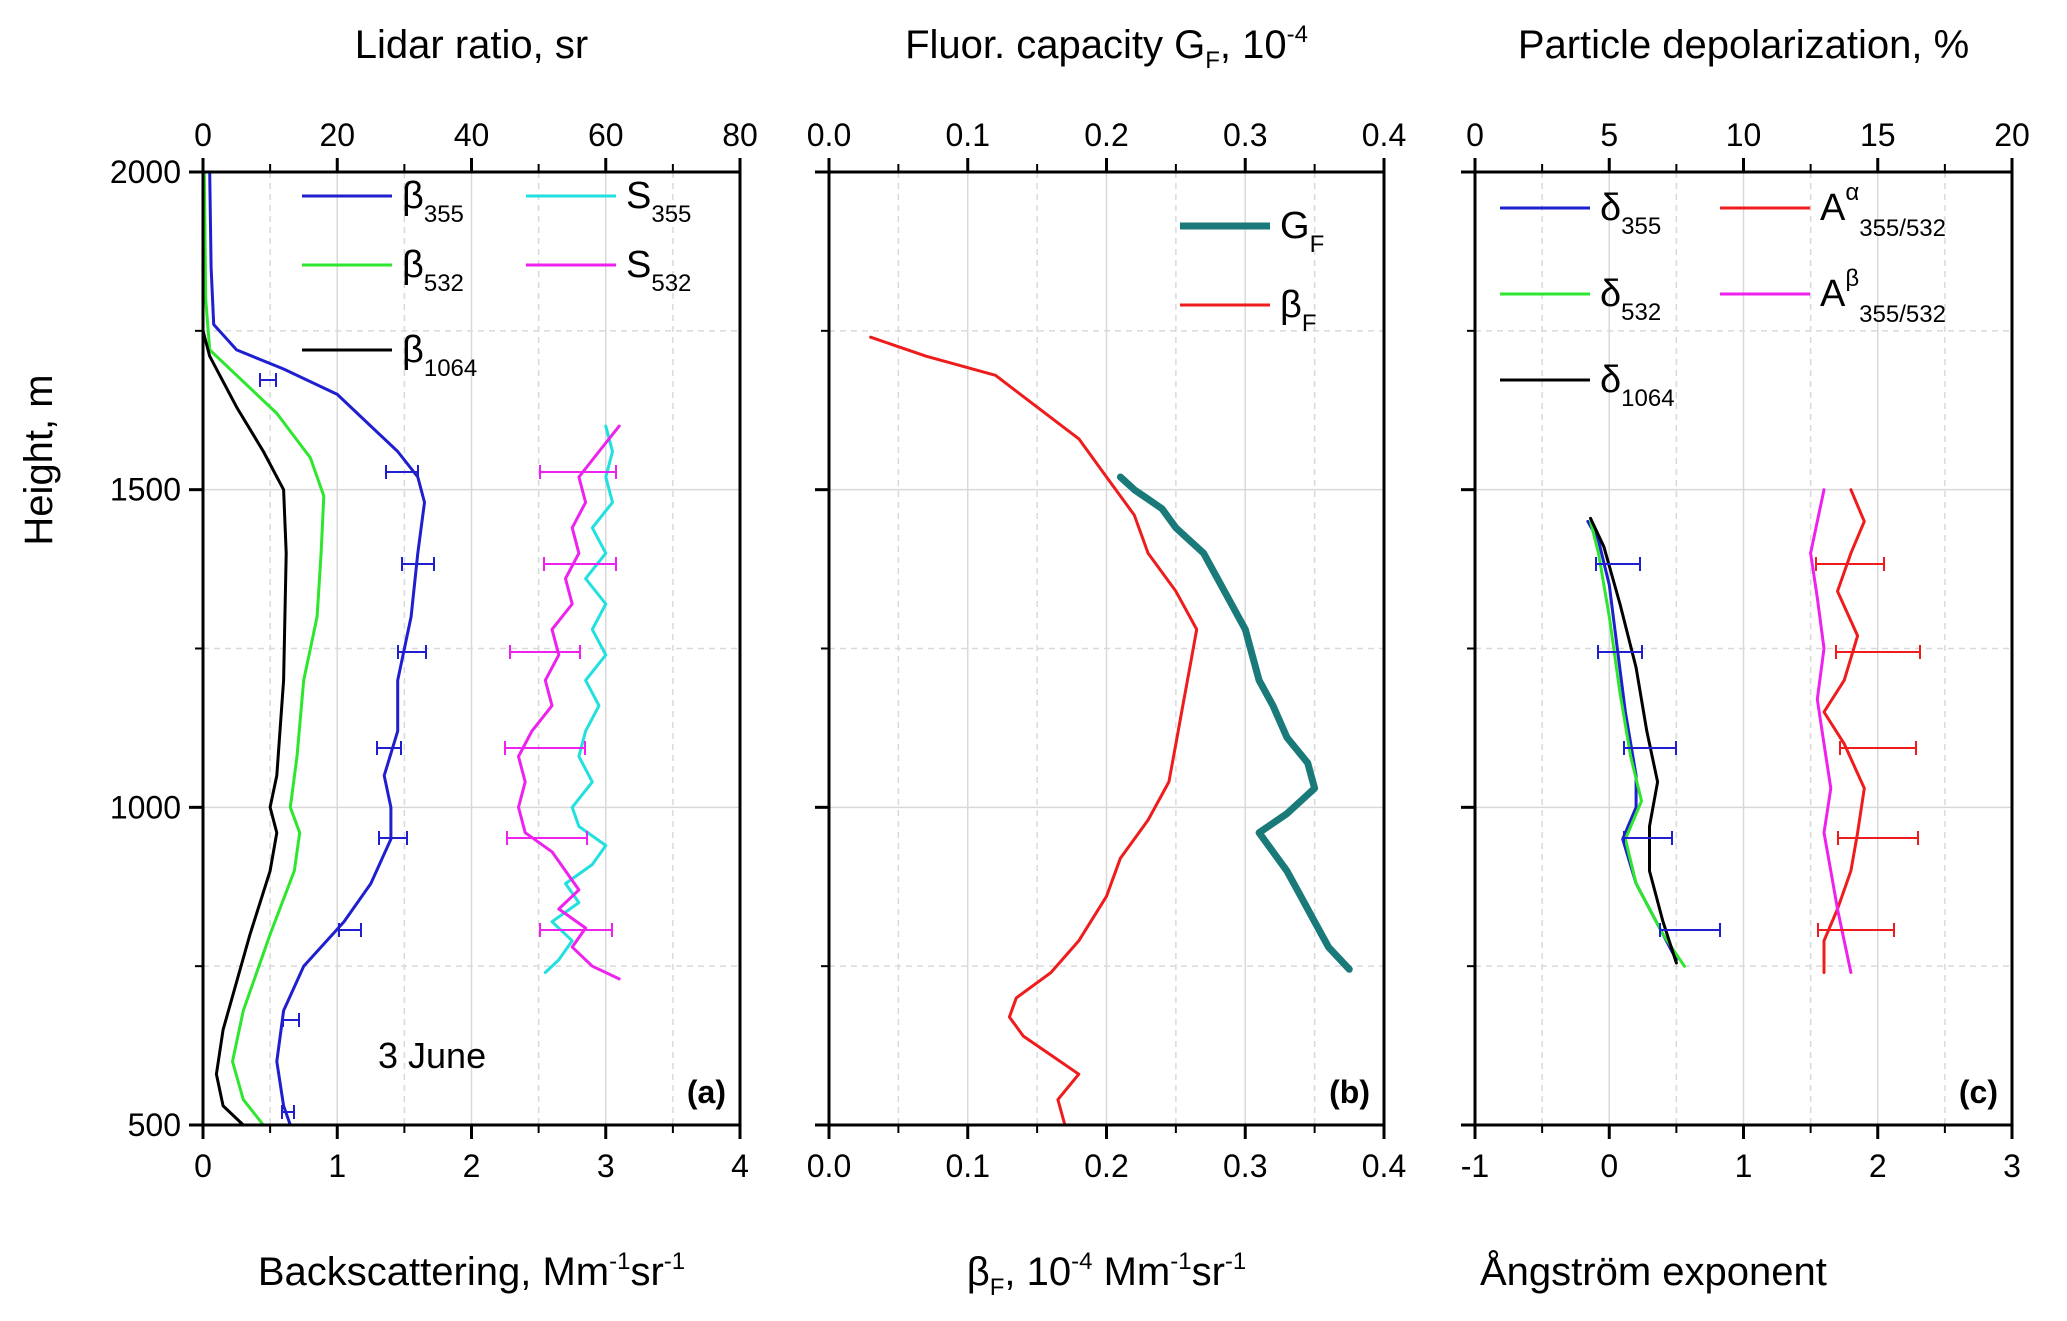  Describe the element at coordinates (829, 135) in the screenshot. I see `x2-tick-label: 0.0` at that location.